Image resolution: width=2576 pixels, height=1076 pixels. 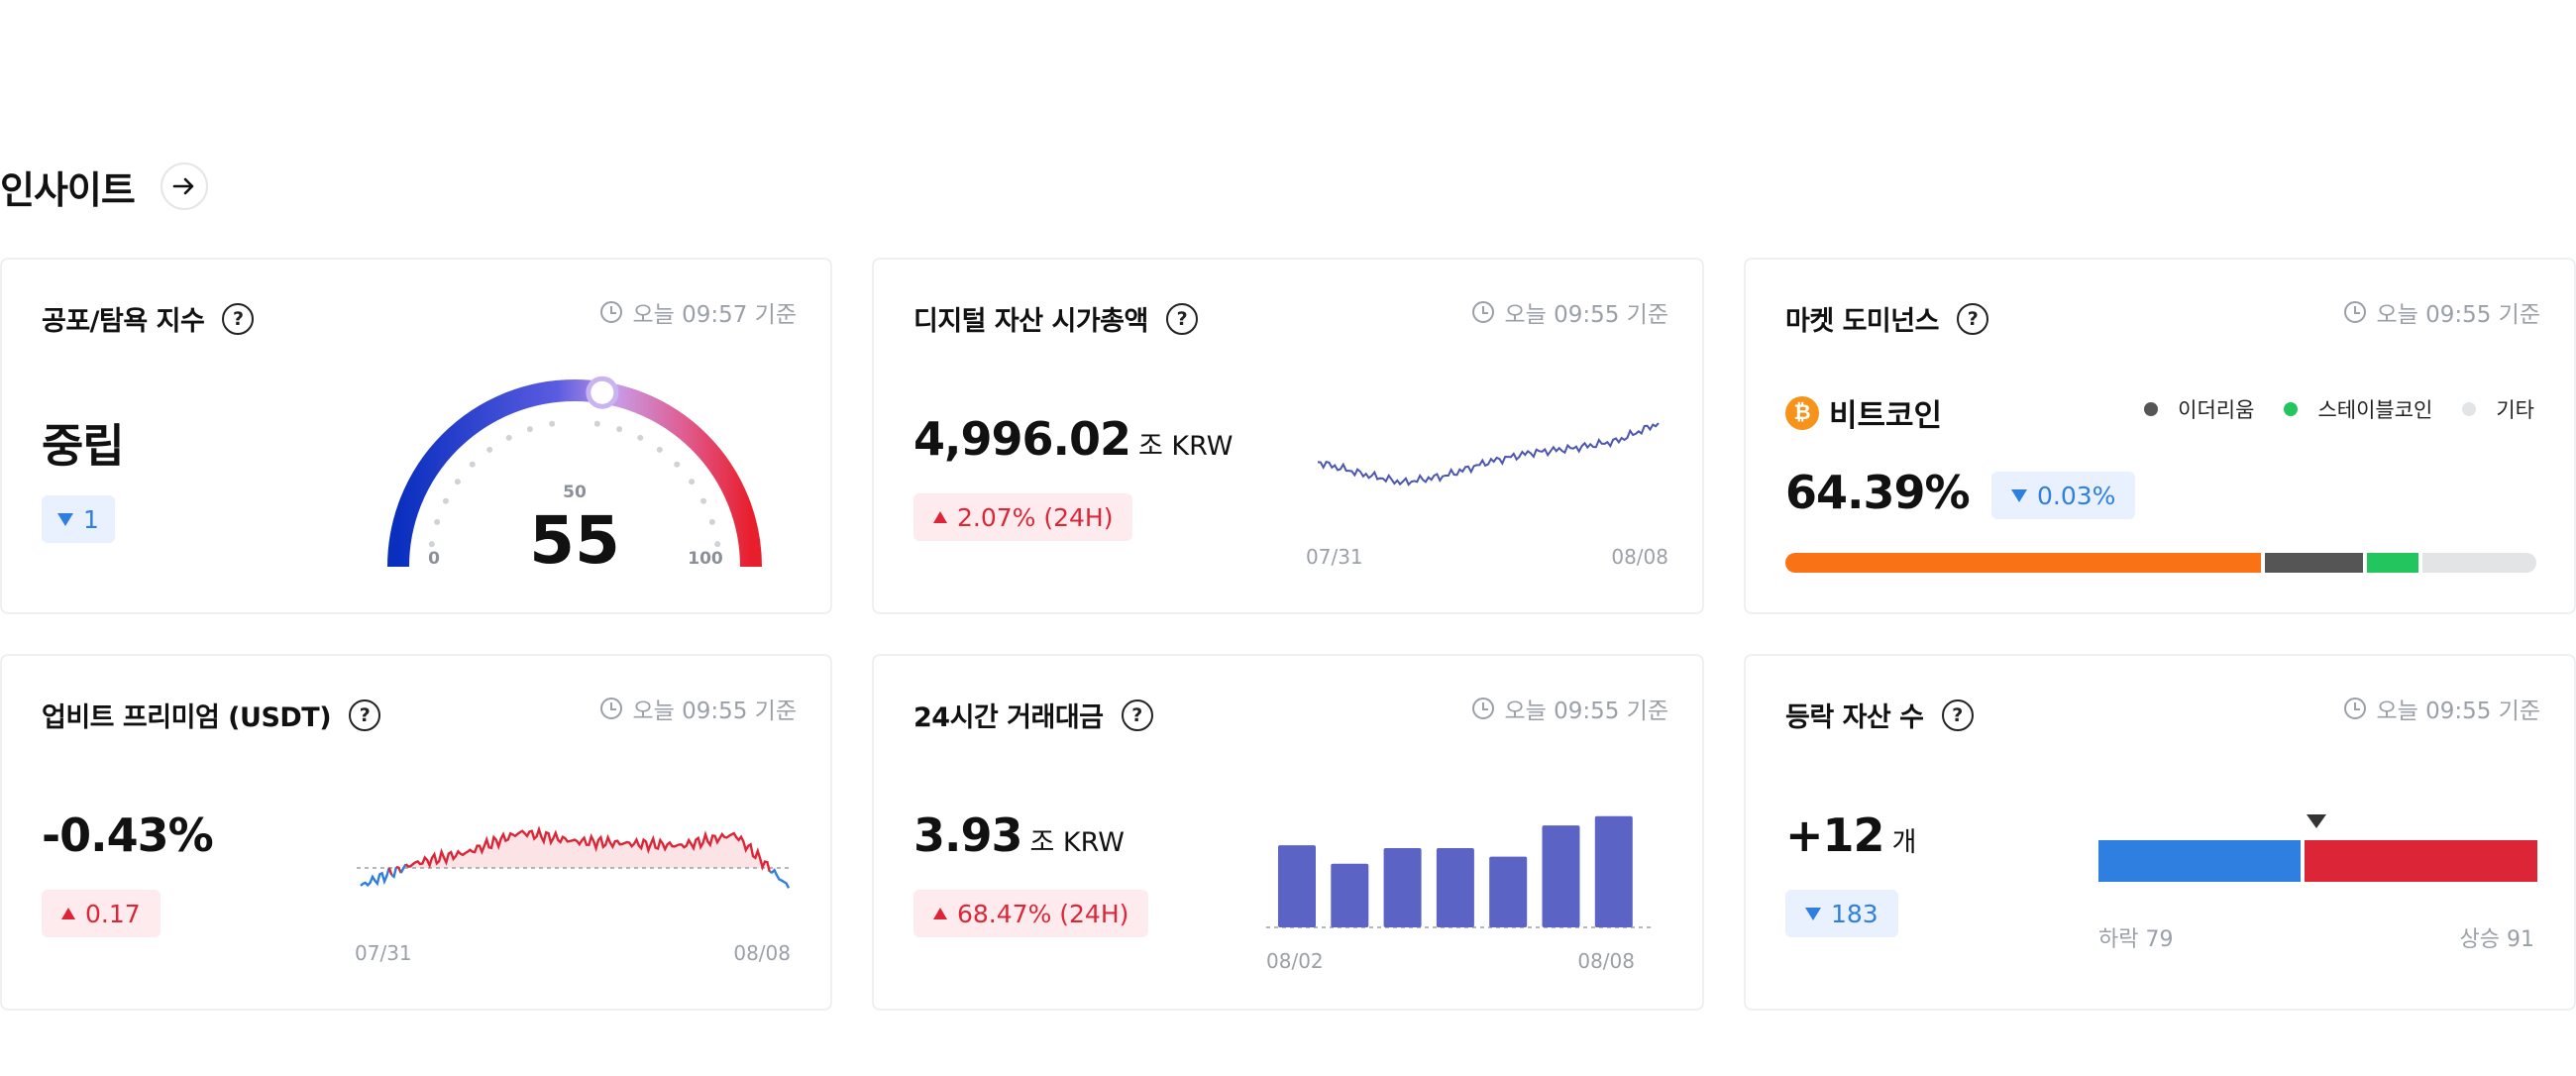 I want to click on dominance-segment-other, so click(x=2479, y=563).